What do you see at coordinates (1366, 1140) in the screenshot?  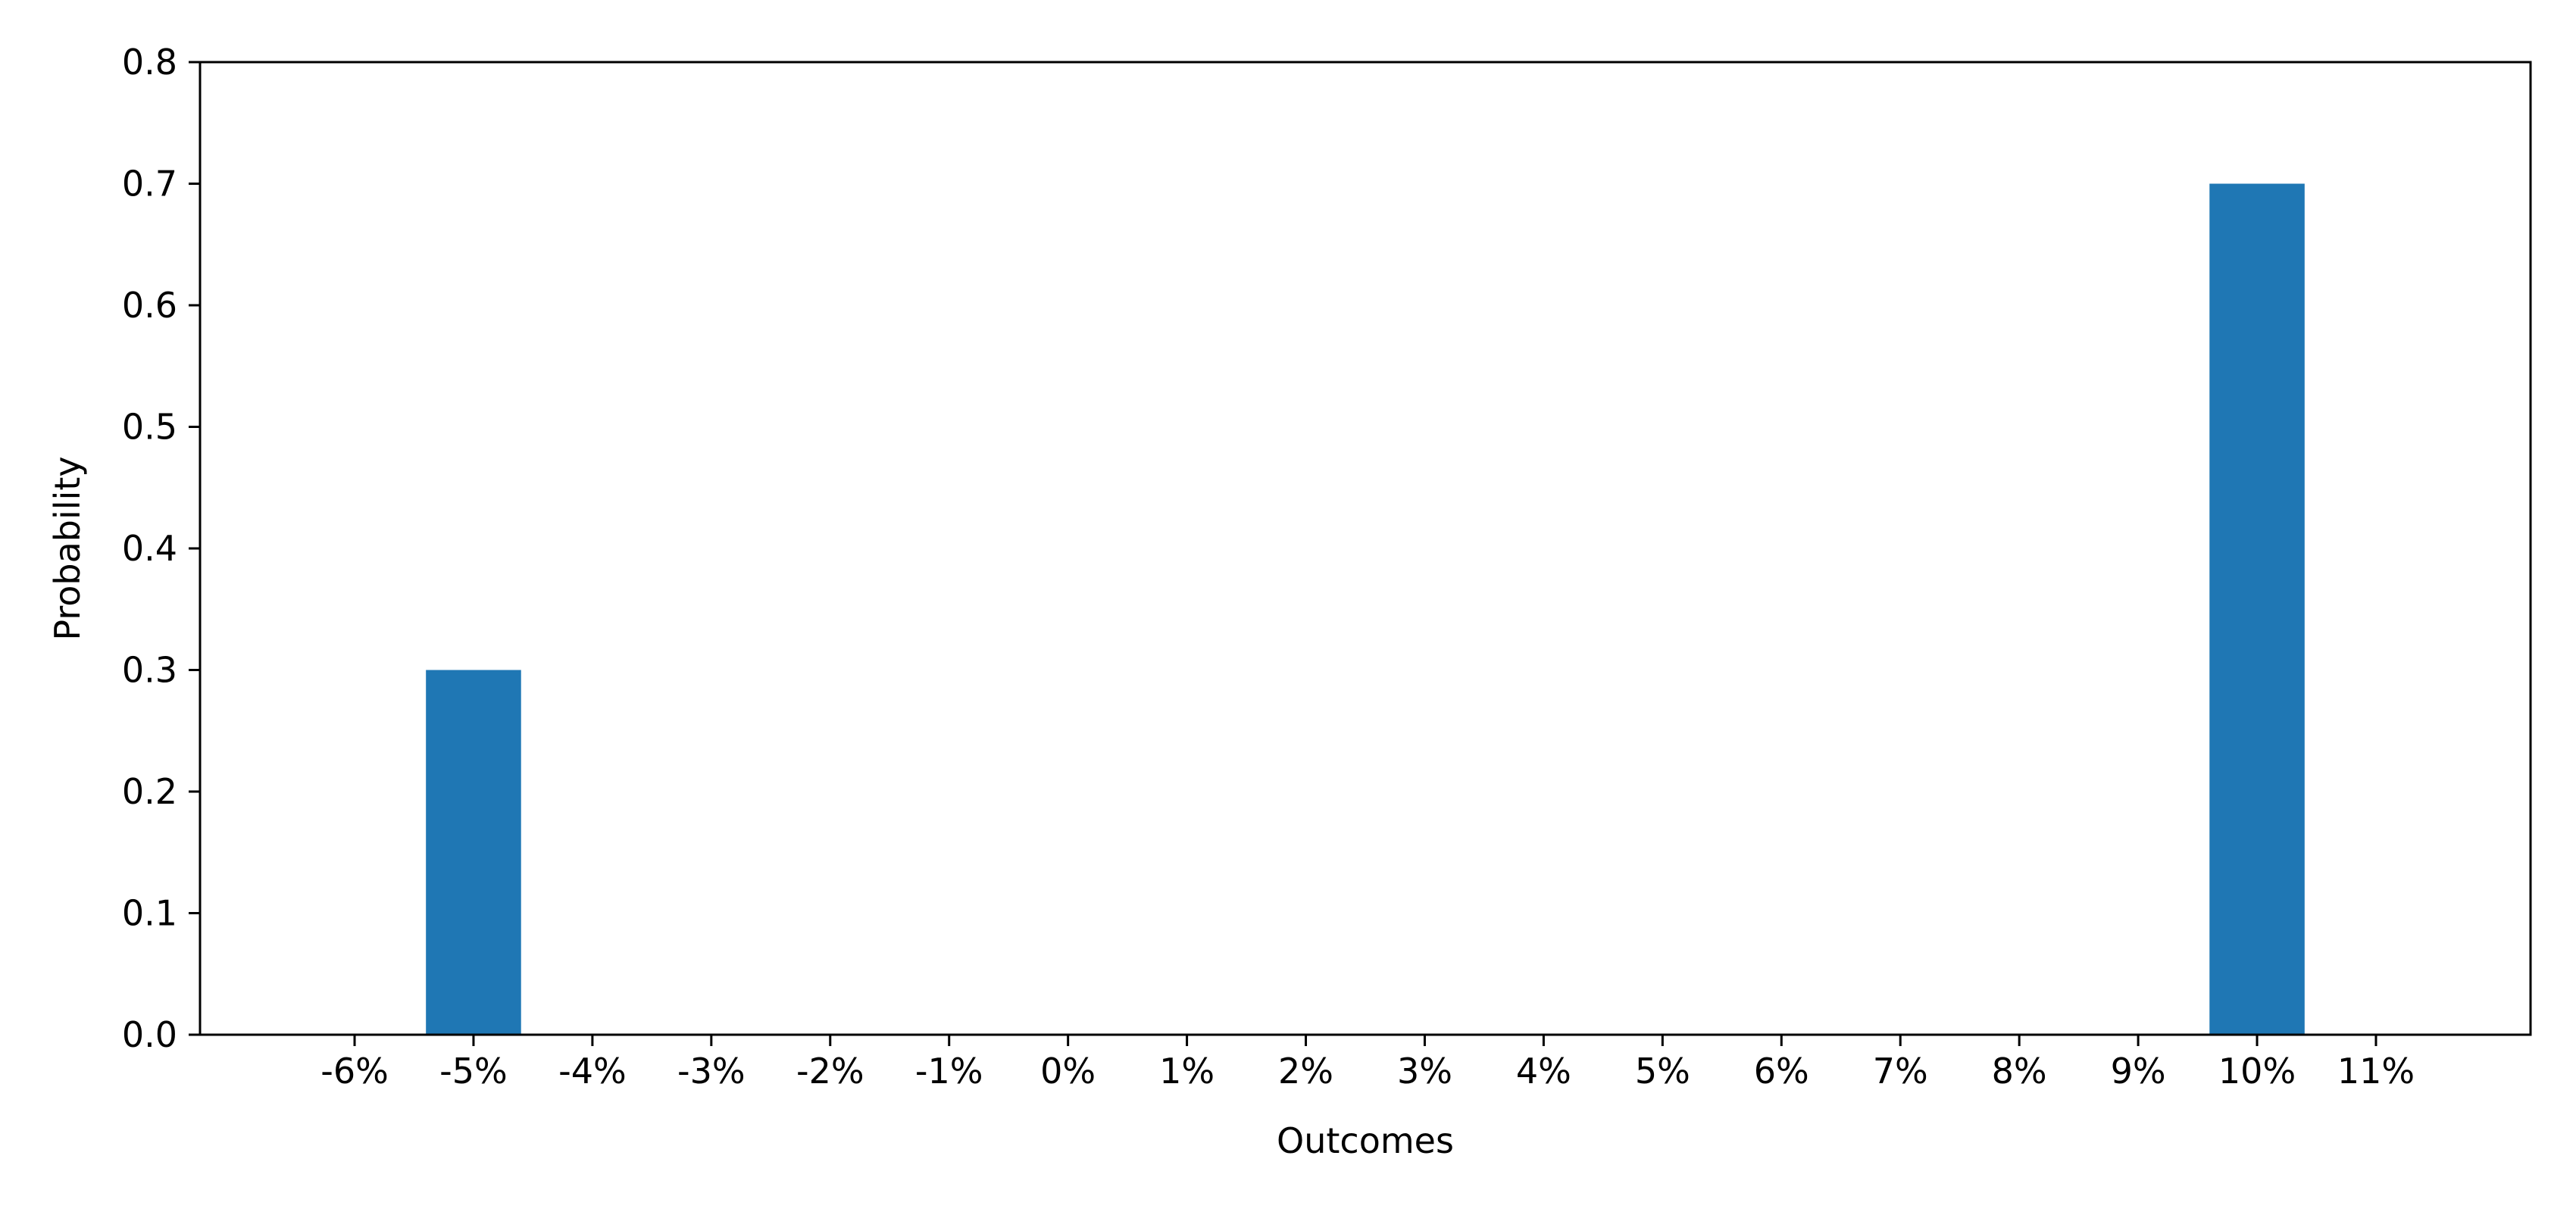 I see `x-axis-label: Outcomes` at bounding box center [1366, 1140].